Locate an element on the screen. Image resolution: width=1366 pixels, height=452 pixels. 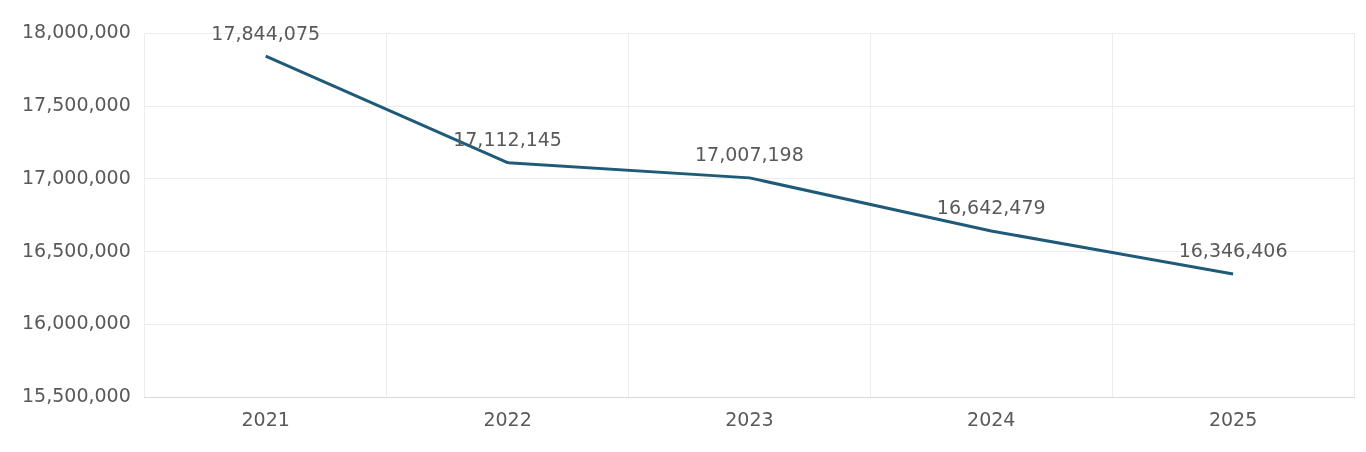
y-tick-label: 18,000,000 is located at coordinates (76, 31).